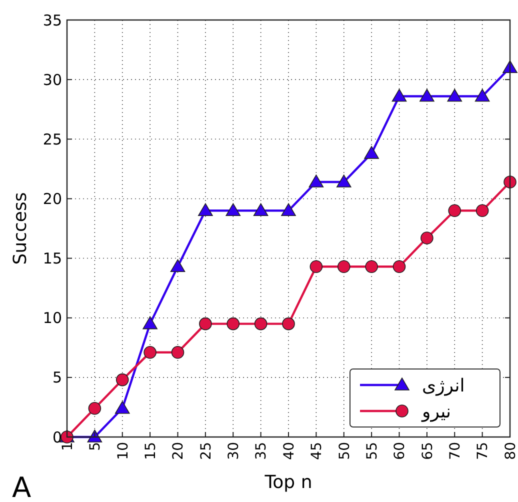 This screenshot has height=502, width=518. What do you see at coordinates (206, 451) in the screenshot?
I see `x-tick-label: 25` at bounding box center [206, 451].